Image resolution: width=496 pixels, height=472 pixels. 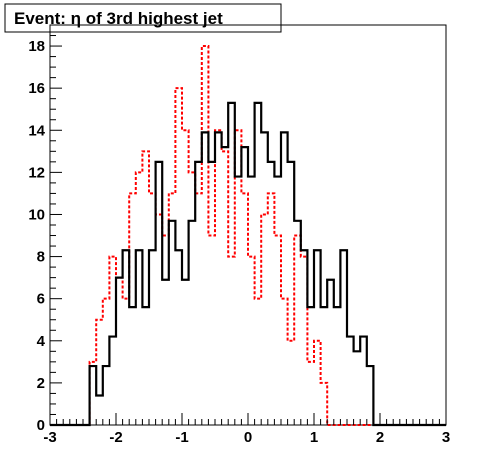 I want to click on x-tick-label: 2, so click(x=380, y=437).